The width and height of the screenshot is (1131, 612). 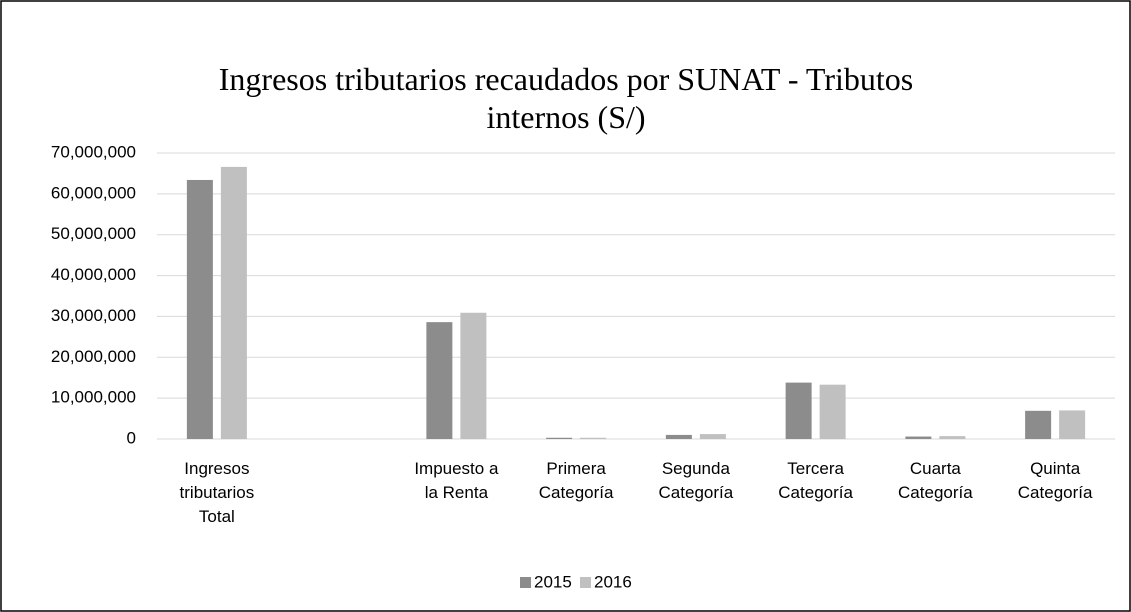 I want to click on legend-label: 2016, so click(x=613, y=581).